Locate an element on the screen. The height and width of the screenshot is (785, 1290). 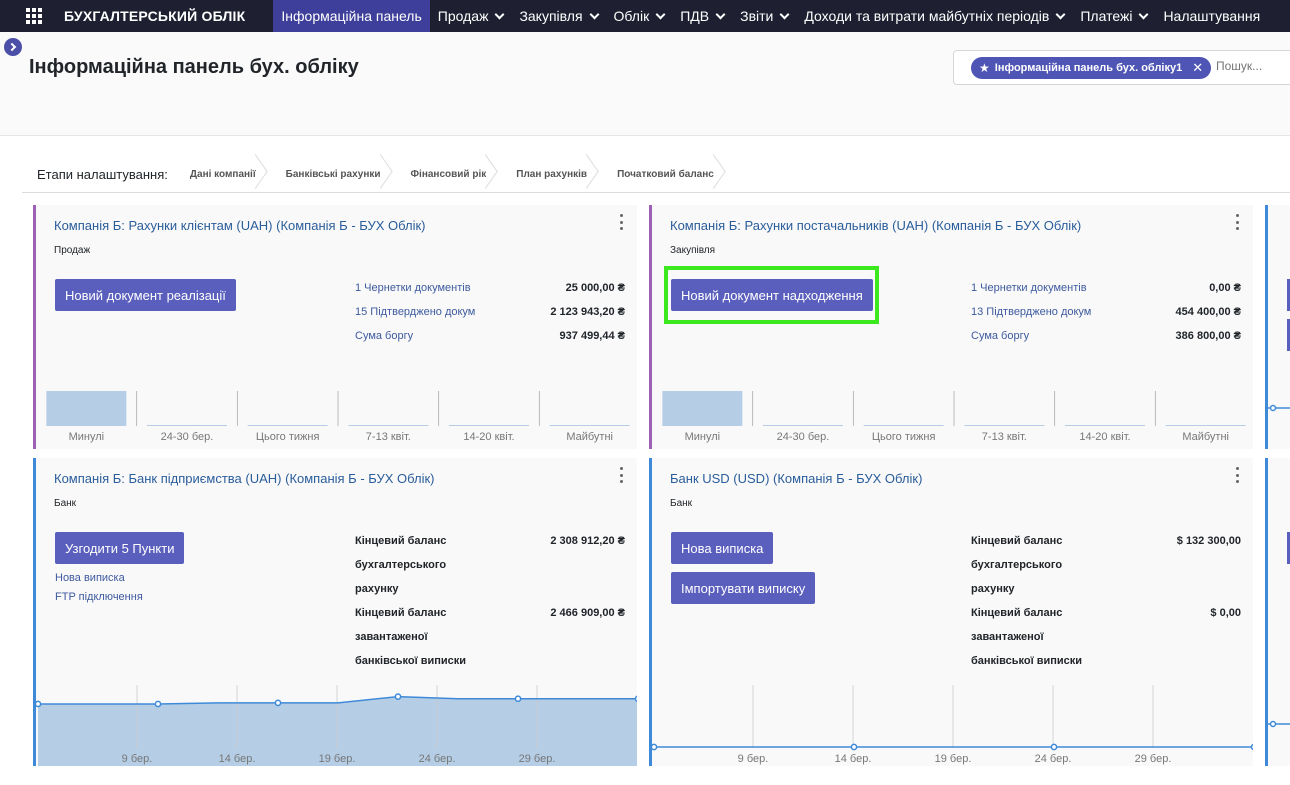
chart-tick-label: 24-30 бер. is located at coordinates (187, 437).